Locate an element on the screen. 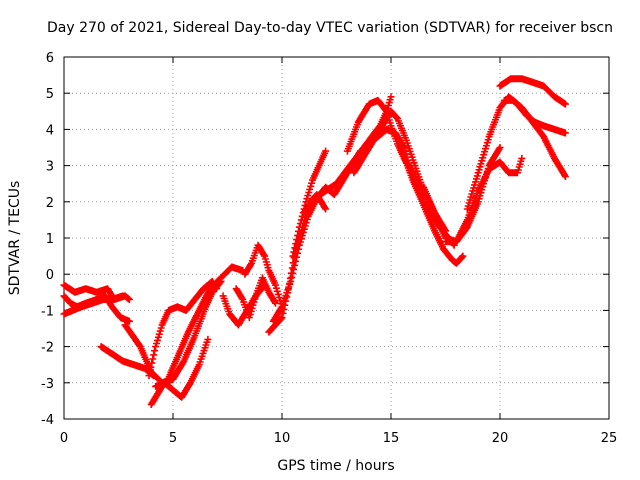  x-axis-label: GPS time / hours is located at coordinates (335, 466).